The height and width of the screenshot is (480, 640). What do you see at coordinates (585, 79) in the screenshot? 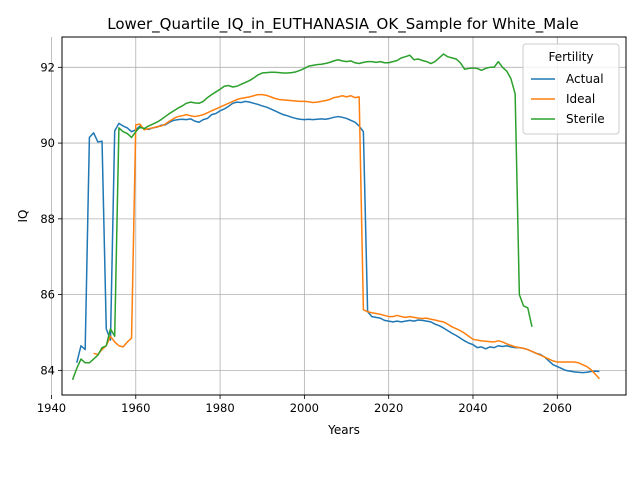
I see `legend-label-actual: Actual` at bounding box center [585, 79].